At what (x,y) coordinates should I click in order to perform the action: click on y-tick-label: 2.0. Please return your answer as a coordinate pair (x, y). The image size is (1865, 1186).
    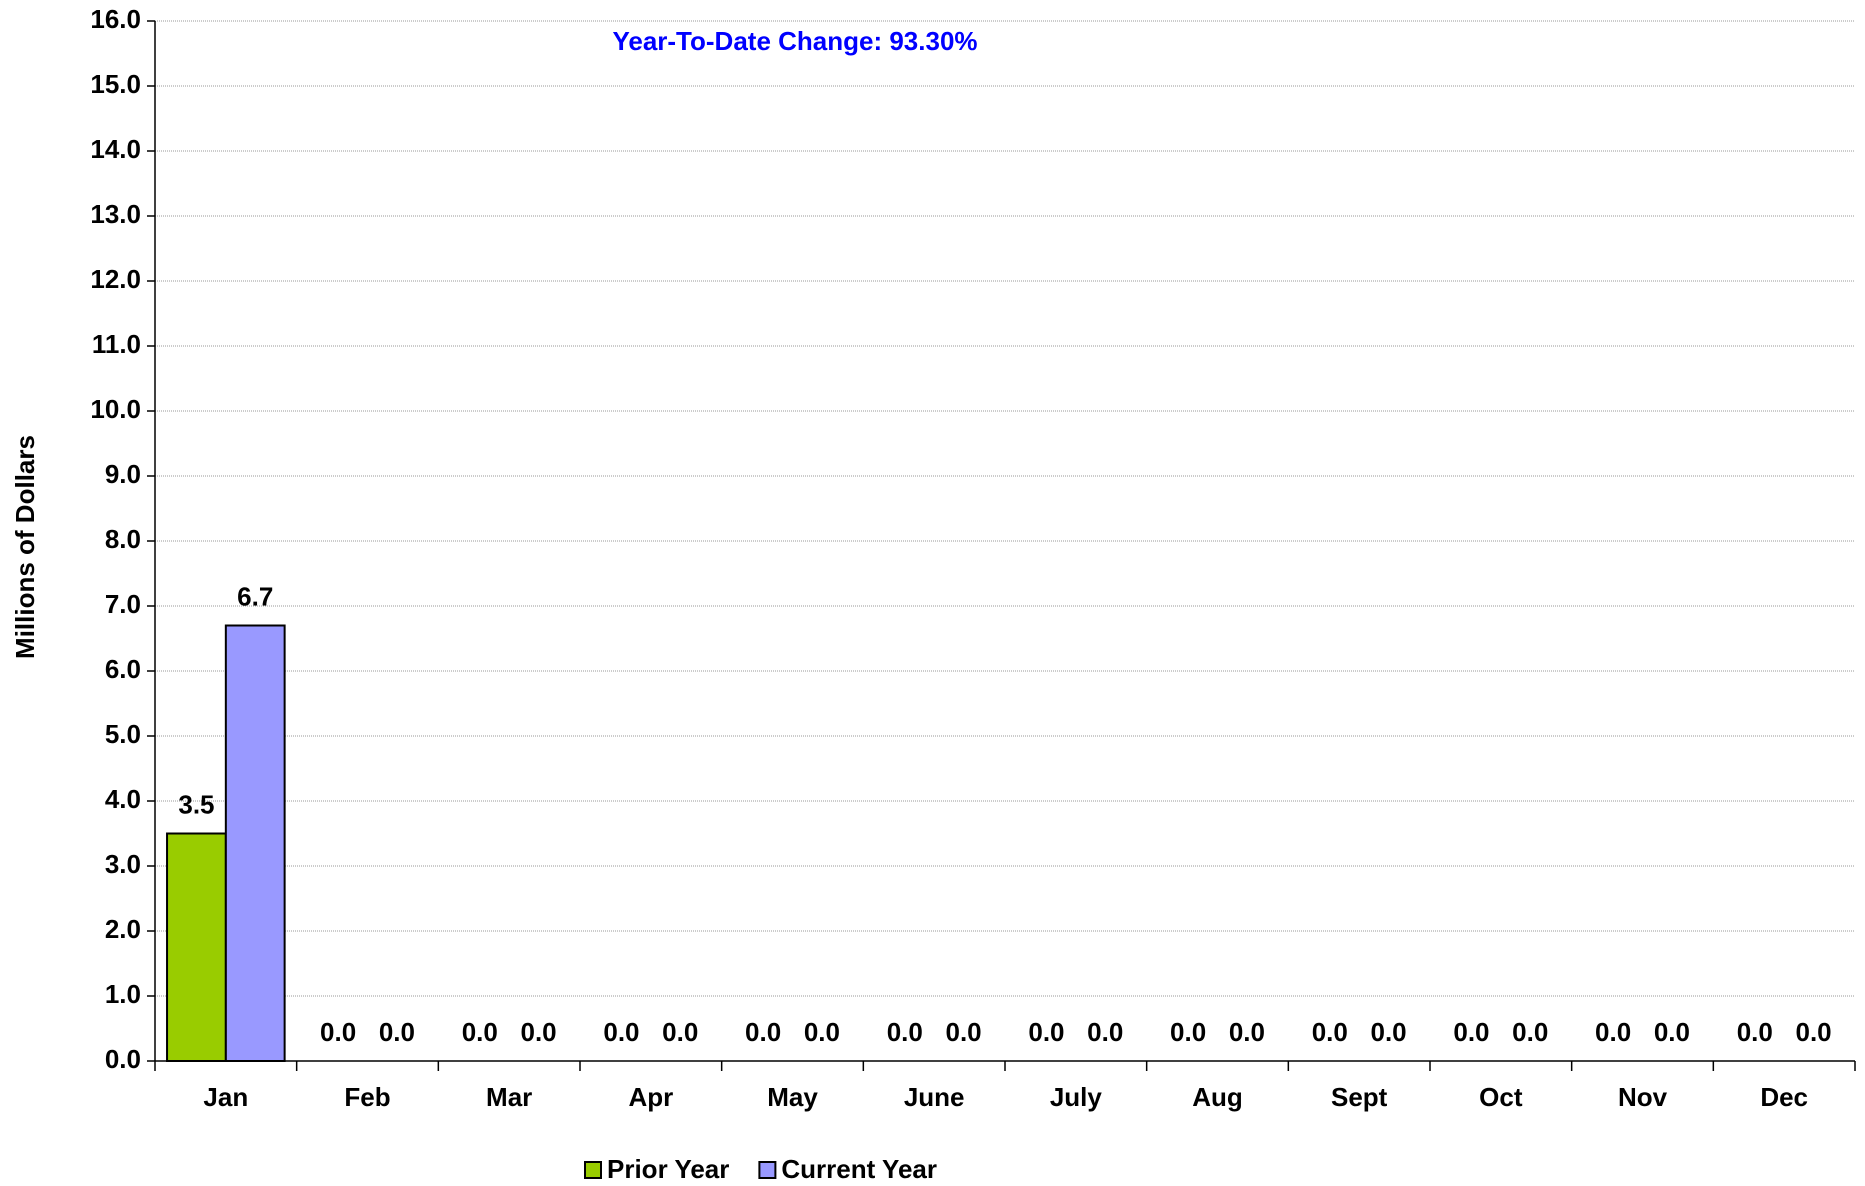
    Looking at the image, I should click on (123, 929).